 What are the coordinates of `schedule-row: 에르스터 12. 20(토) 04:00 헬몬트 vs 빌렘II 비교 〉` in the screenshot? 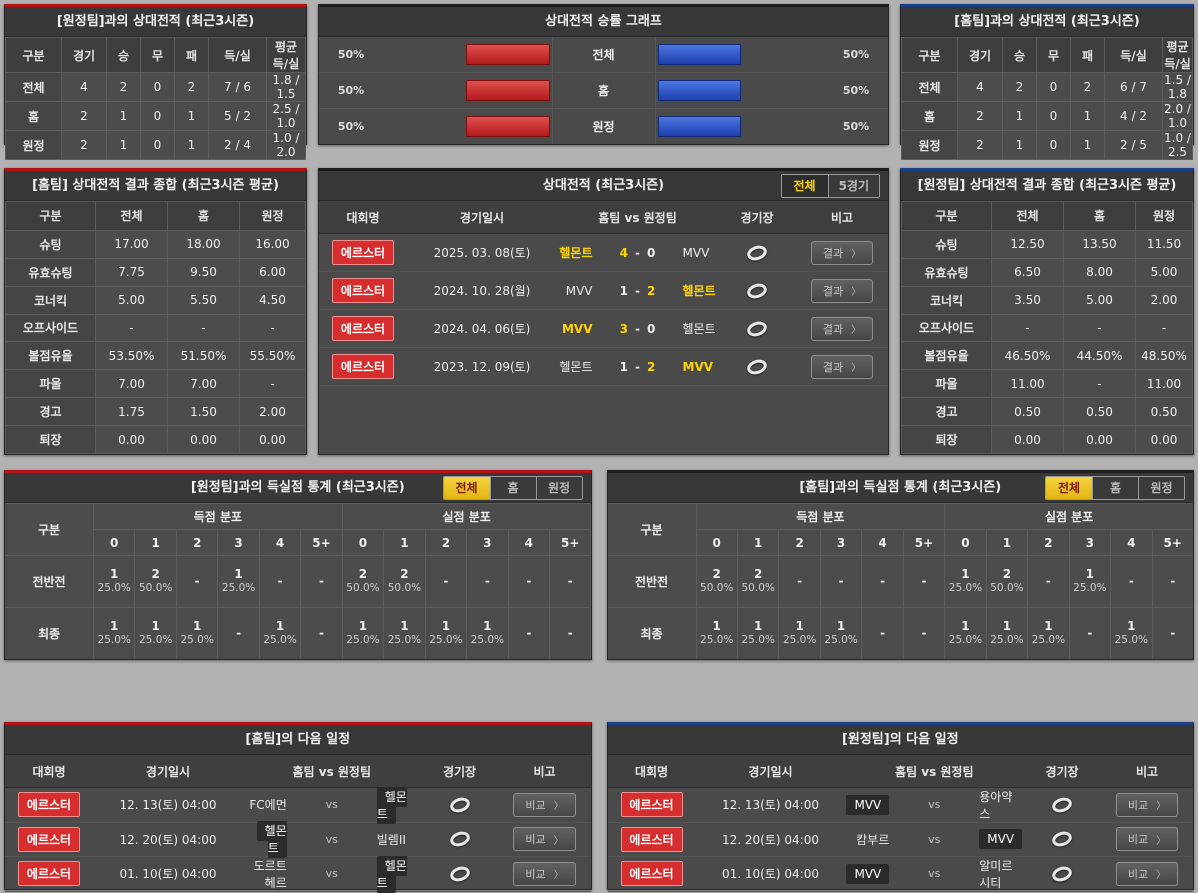 It's located at (298, 840).